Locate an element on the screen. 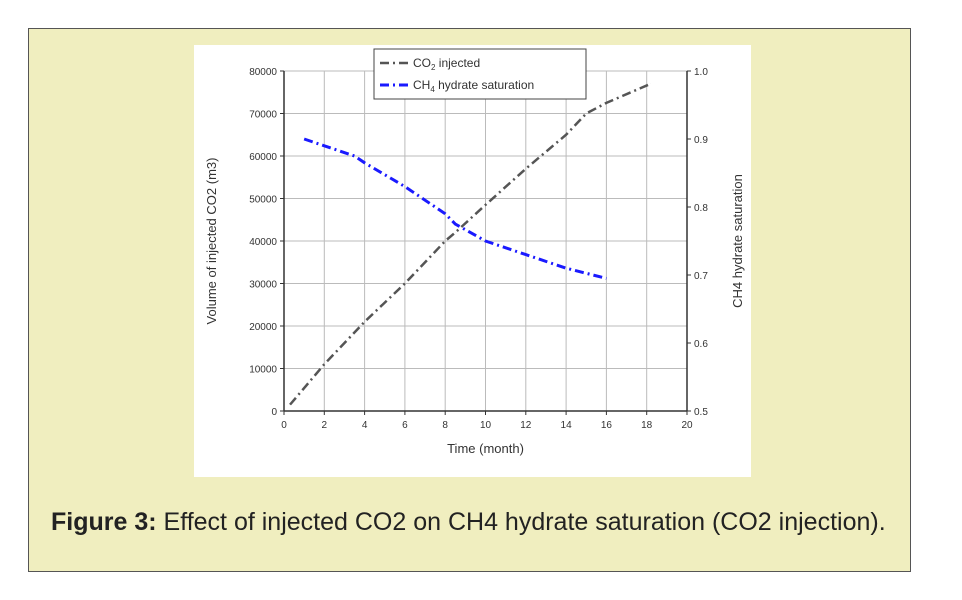 This screenshot has width=962, height=600. y-tick-label: 30000 is located at coordinates (263, 285).